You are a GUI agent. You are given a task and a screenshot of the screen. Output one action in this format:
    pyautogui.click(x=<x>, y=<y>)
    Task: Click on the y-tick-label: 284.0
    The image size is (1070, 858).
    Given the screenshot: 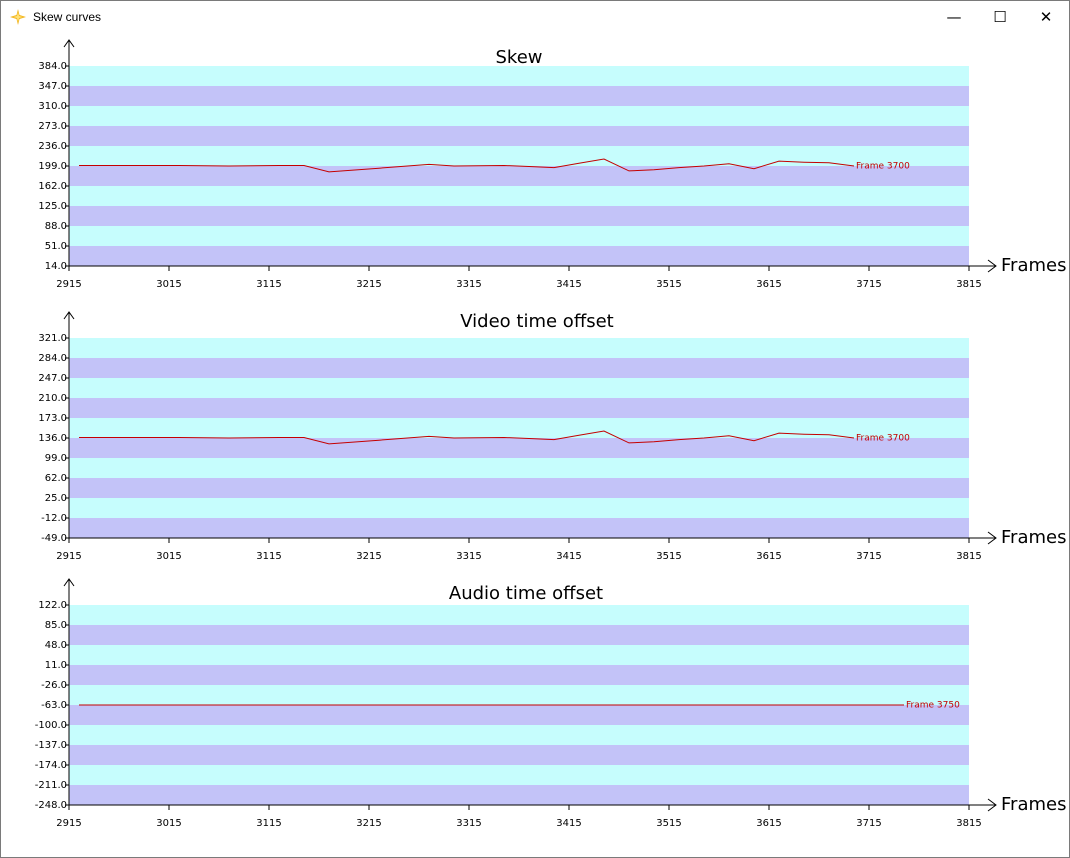 What is the action you would take?
    pyautogui.click(x=52, y=358)
    